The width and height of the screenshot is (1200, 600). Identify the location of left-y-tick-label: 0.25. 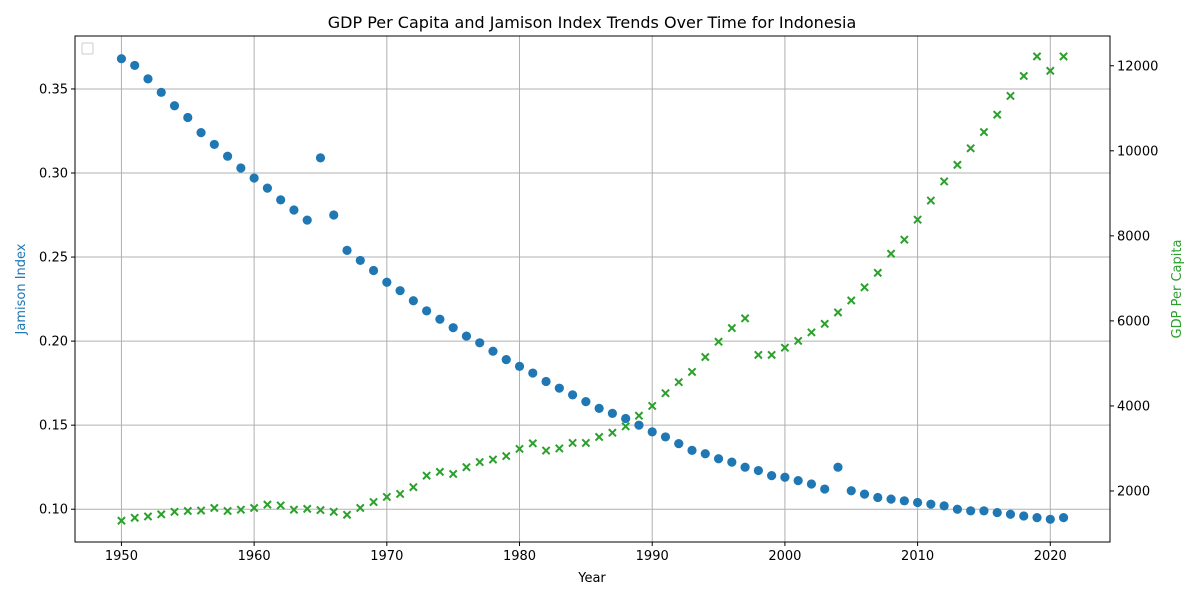
(53, 258).